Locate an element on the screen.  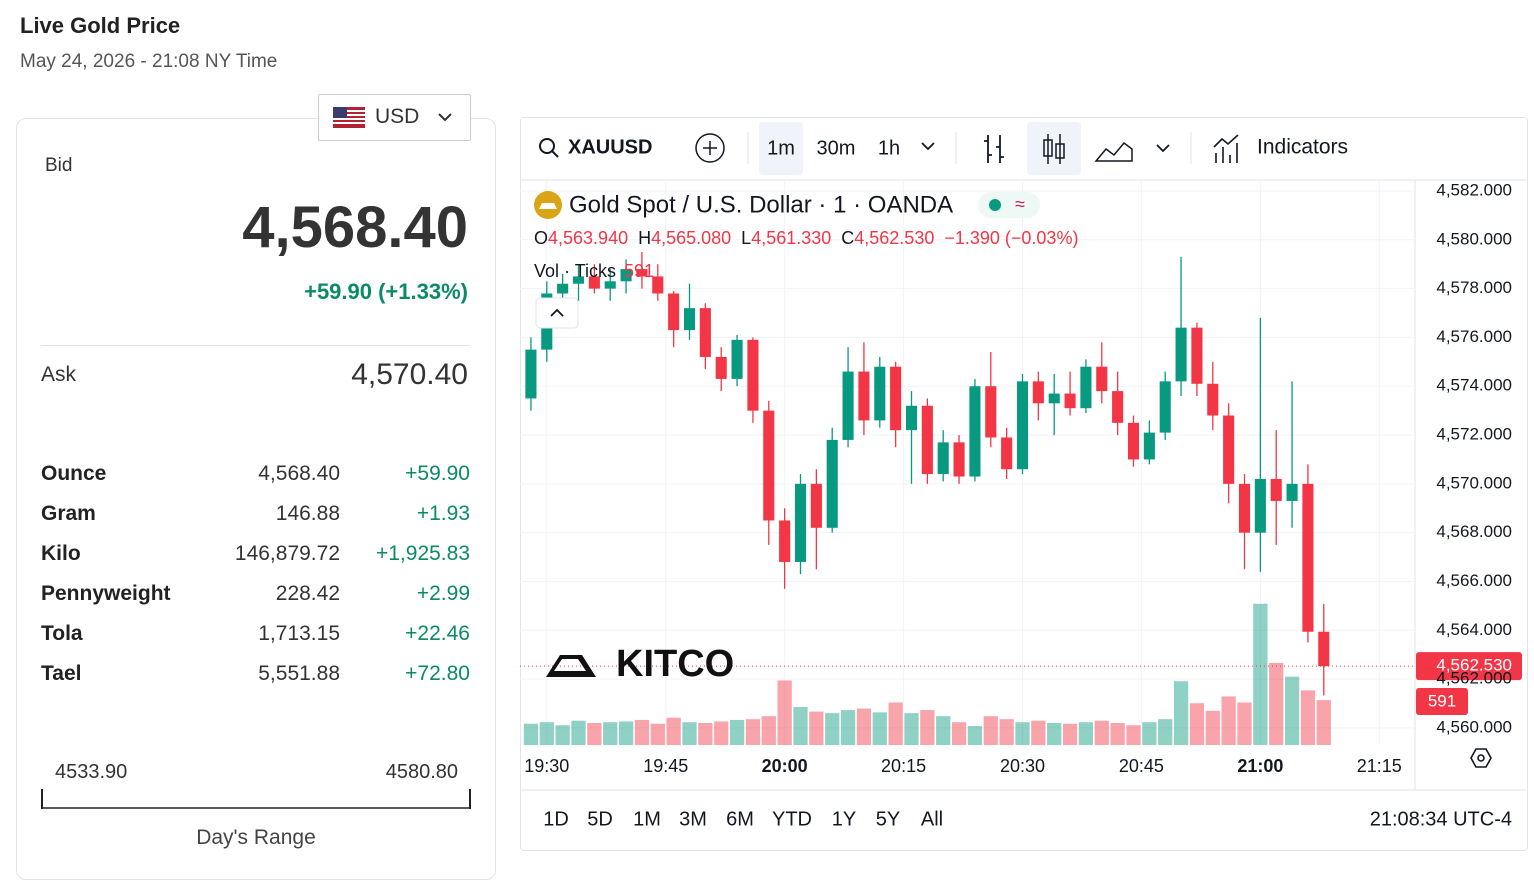
unit-name: Gram is located at coordinates (68, 513).